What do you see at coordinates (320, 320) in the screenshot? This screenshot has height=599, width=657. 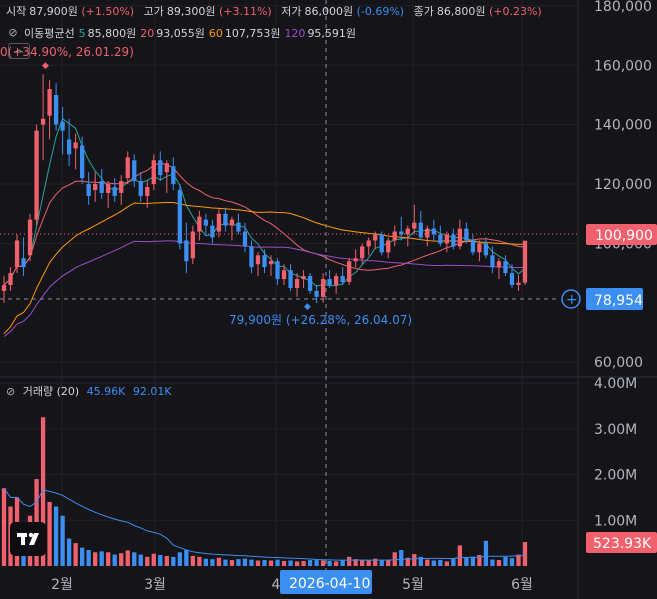 I see `low-annotation: 79,900원 (+26.28%, 26.04.07)` at bounding box center [320, 320].